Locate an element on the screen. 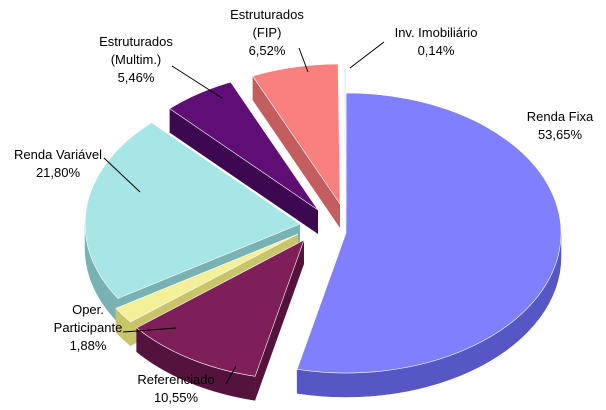  slice-label-0-0: Renda Fixa is located at coordinates (560, 116).